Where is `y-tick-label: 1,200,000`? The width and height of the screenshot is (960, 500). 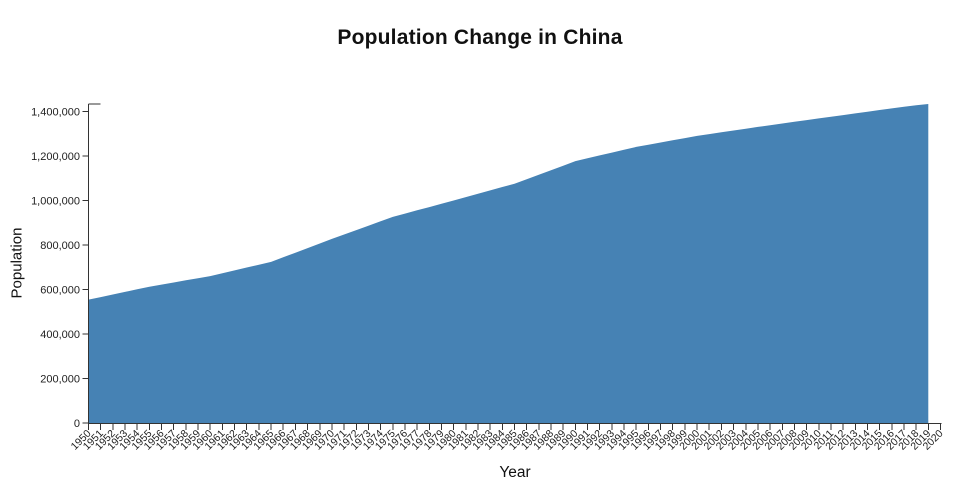 y-tick-label: 1,200,000 is located at coordinates (55, 157).